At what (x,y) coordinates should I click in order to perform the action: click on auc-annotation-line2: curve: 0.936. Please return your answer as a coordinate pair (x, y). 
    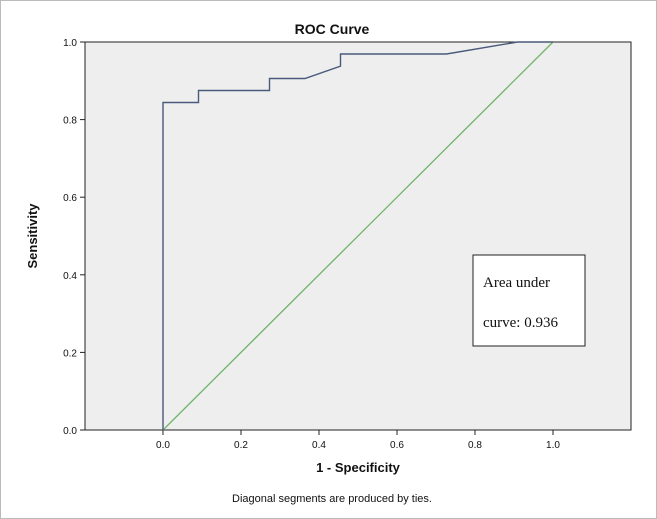
    Looking at the image, I should click on (520, 323).